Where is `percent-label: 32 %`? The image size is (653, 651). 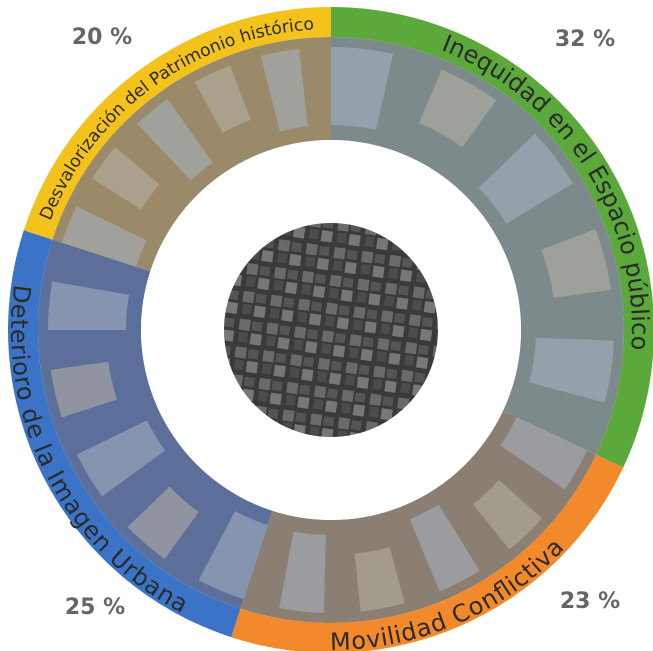
percent-label: 32 % is located at coordinates (585, 39).